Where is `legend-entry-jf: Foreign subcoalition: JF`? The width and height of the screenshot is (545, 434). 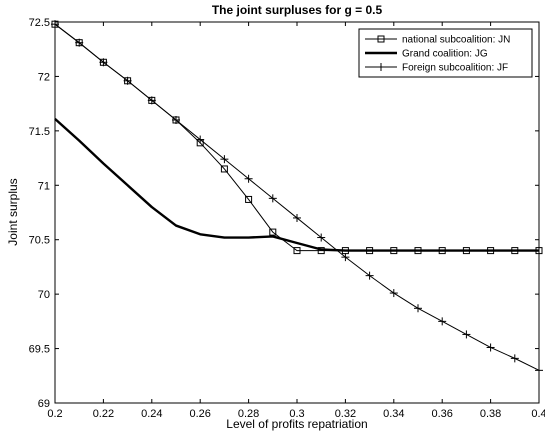
legend-entry-jf: Foreign subcoalition: JF is located at coordinates (436, 68).